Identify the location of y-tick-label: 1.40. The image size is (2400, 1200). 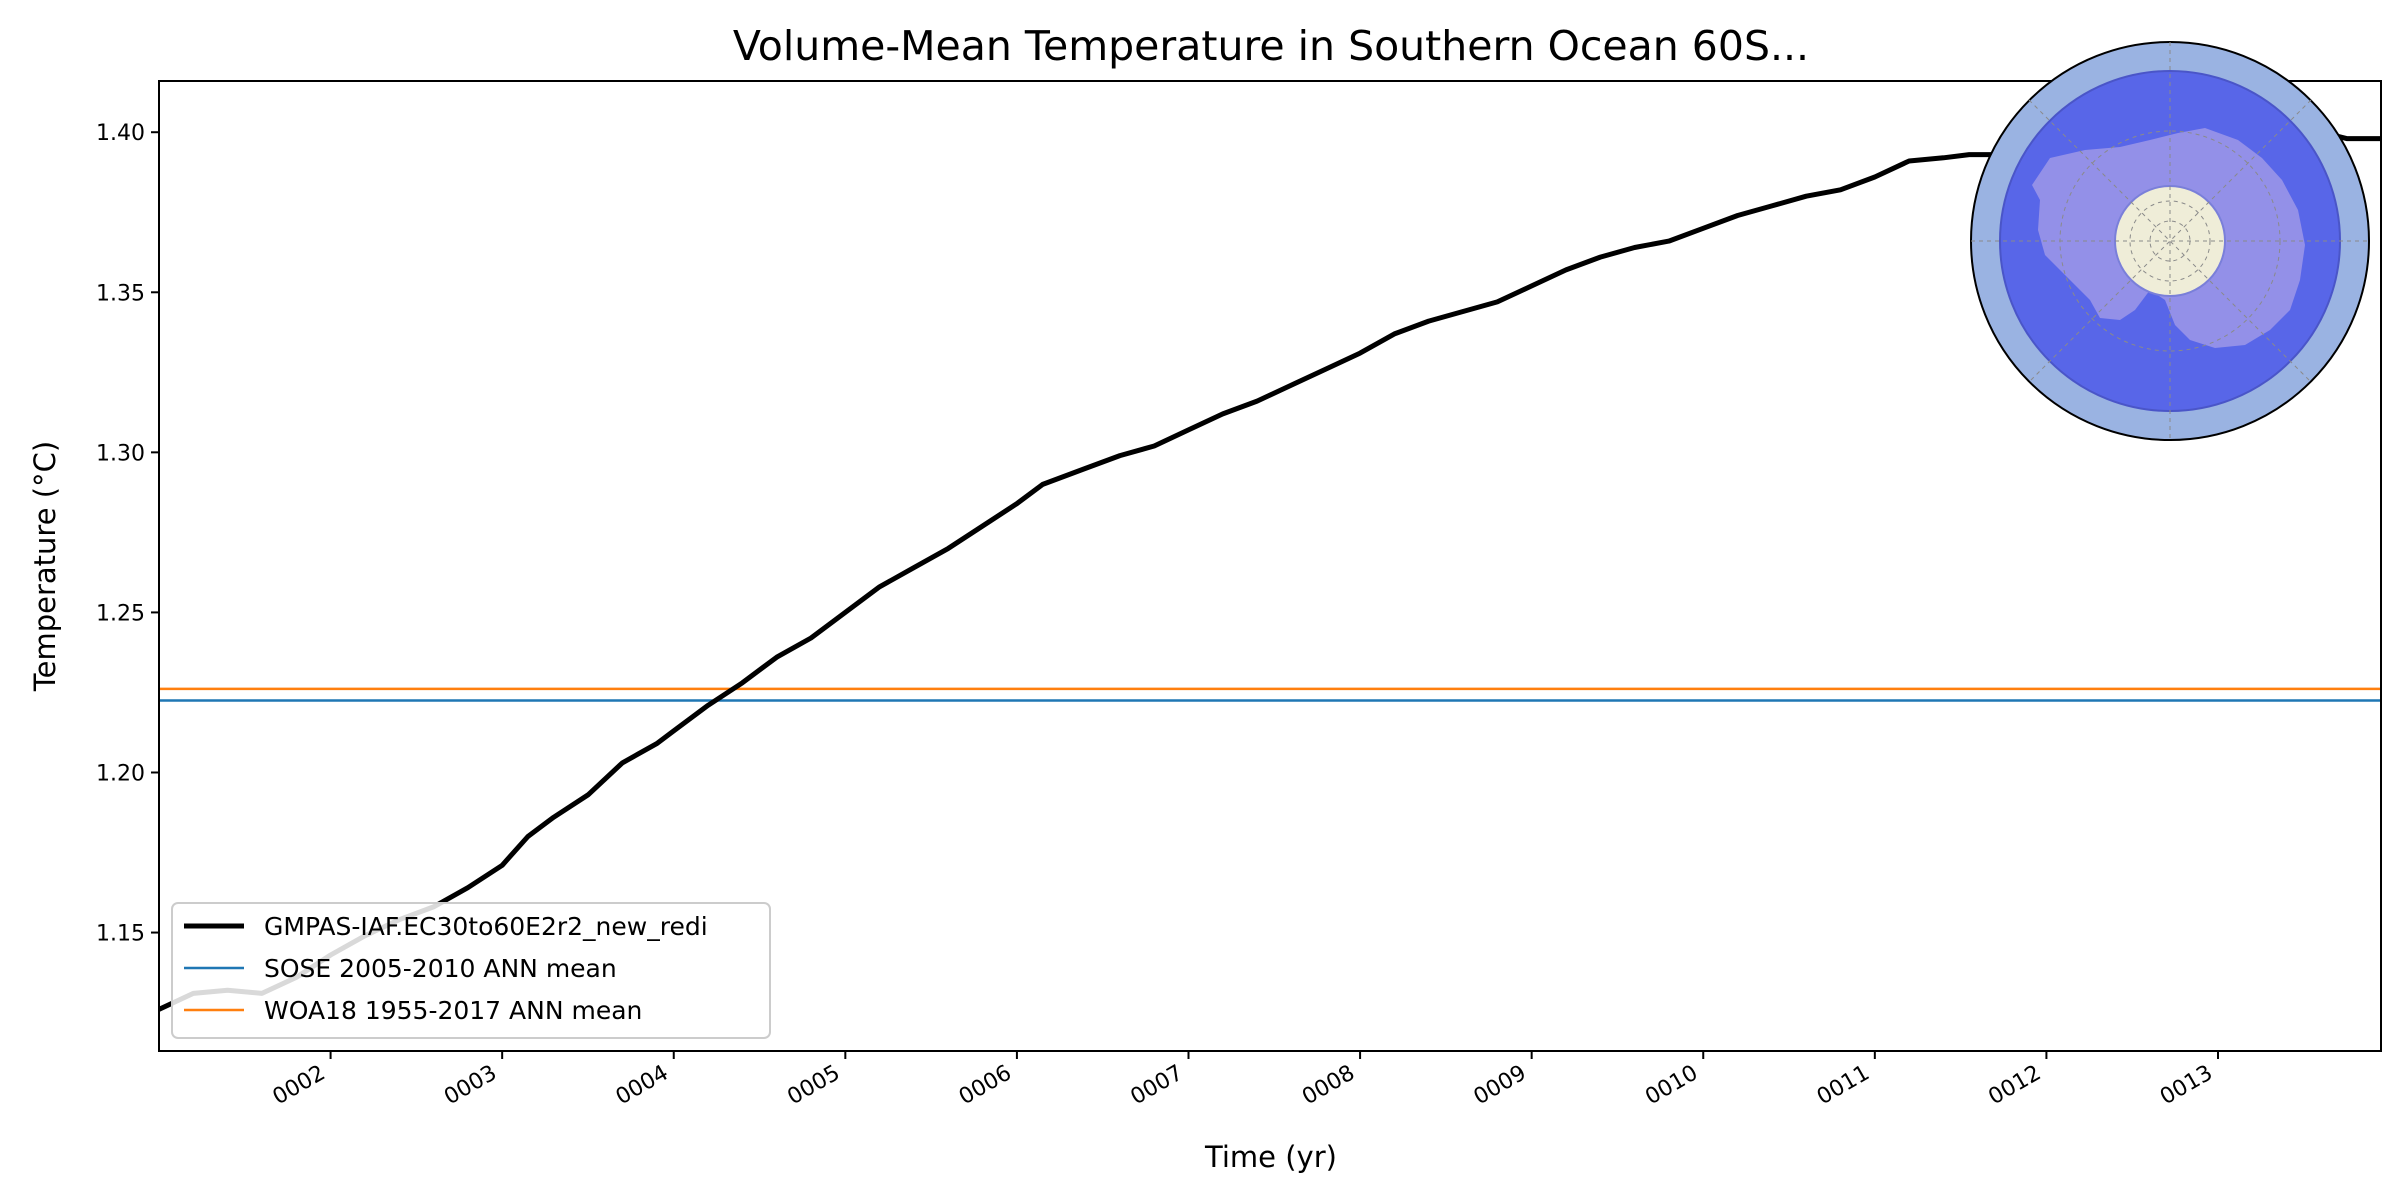
(120, 133).